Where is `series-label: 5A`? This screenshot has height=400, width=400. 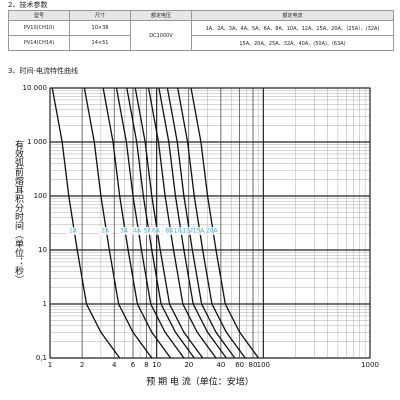
series-label: 5A is located at coordinates (148, 231).